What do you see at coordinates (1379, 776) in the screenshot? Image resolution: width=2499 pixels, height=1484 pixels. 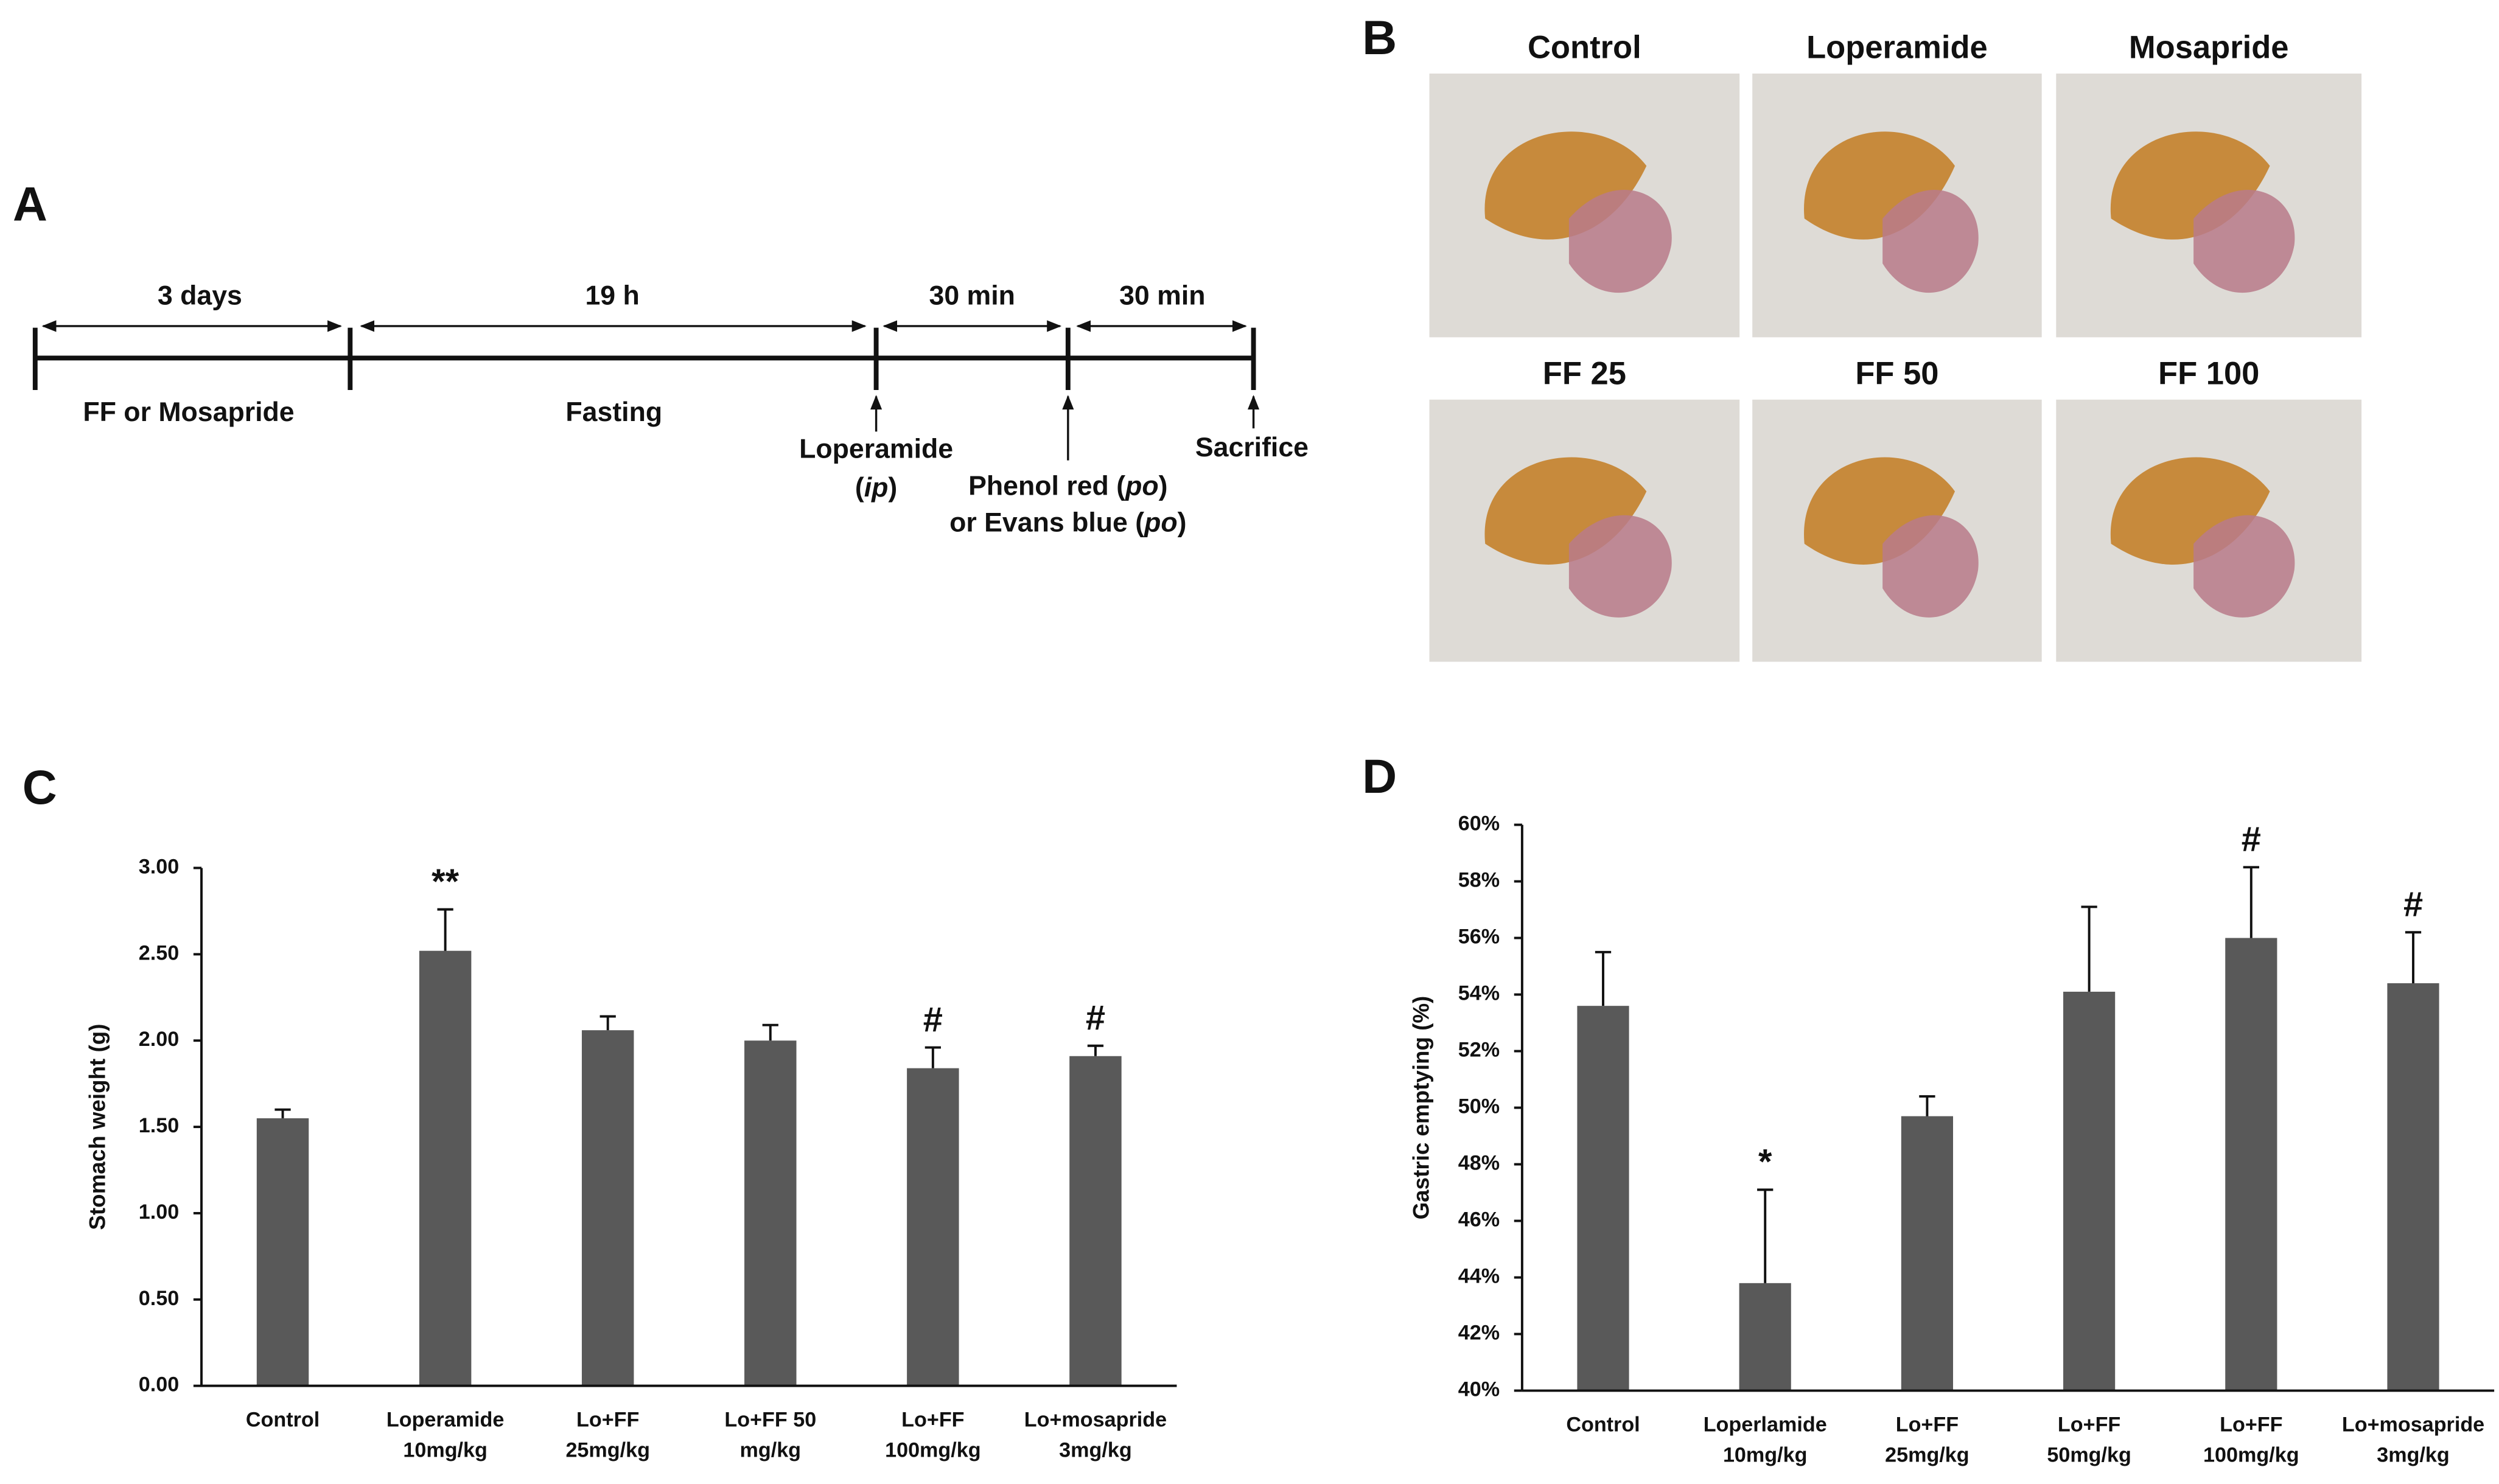 I see `panel-label: D` at bounding box center [1379, 776].